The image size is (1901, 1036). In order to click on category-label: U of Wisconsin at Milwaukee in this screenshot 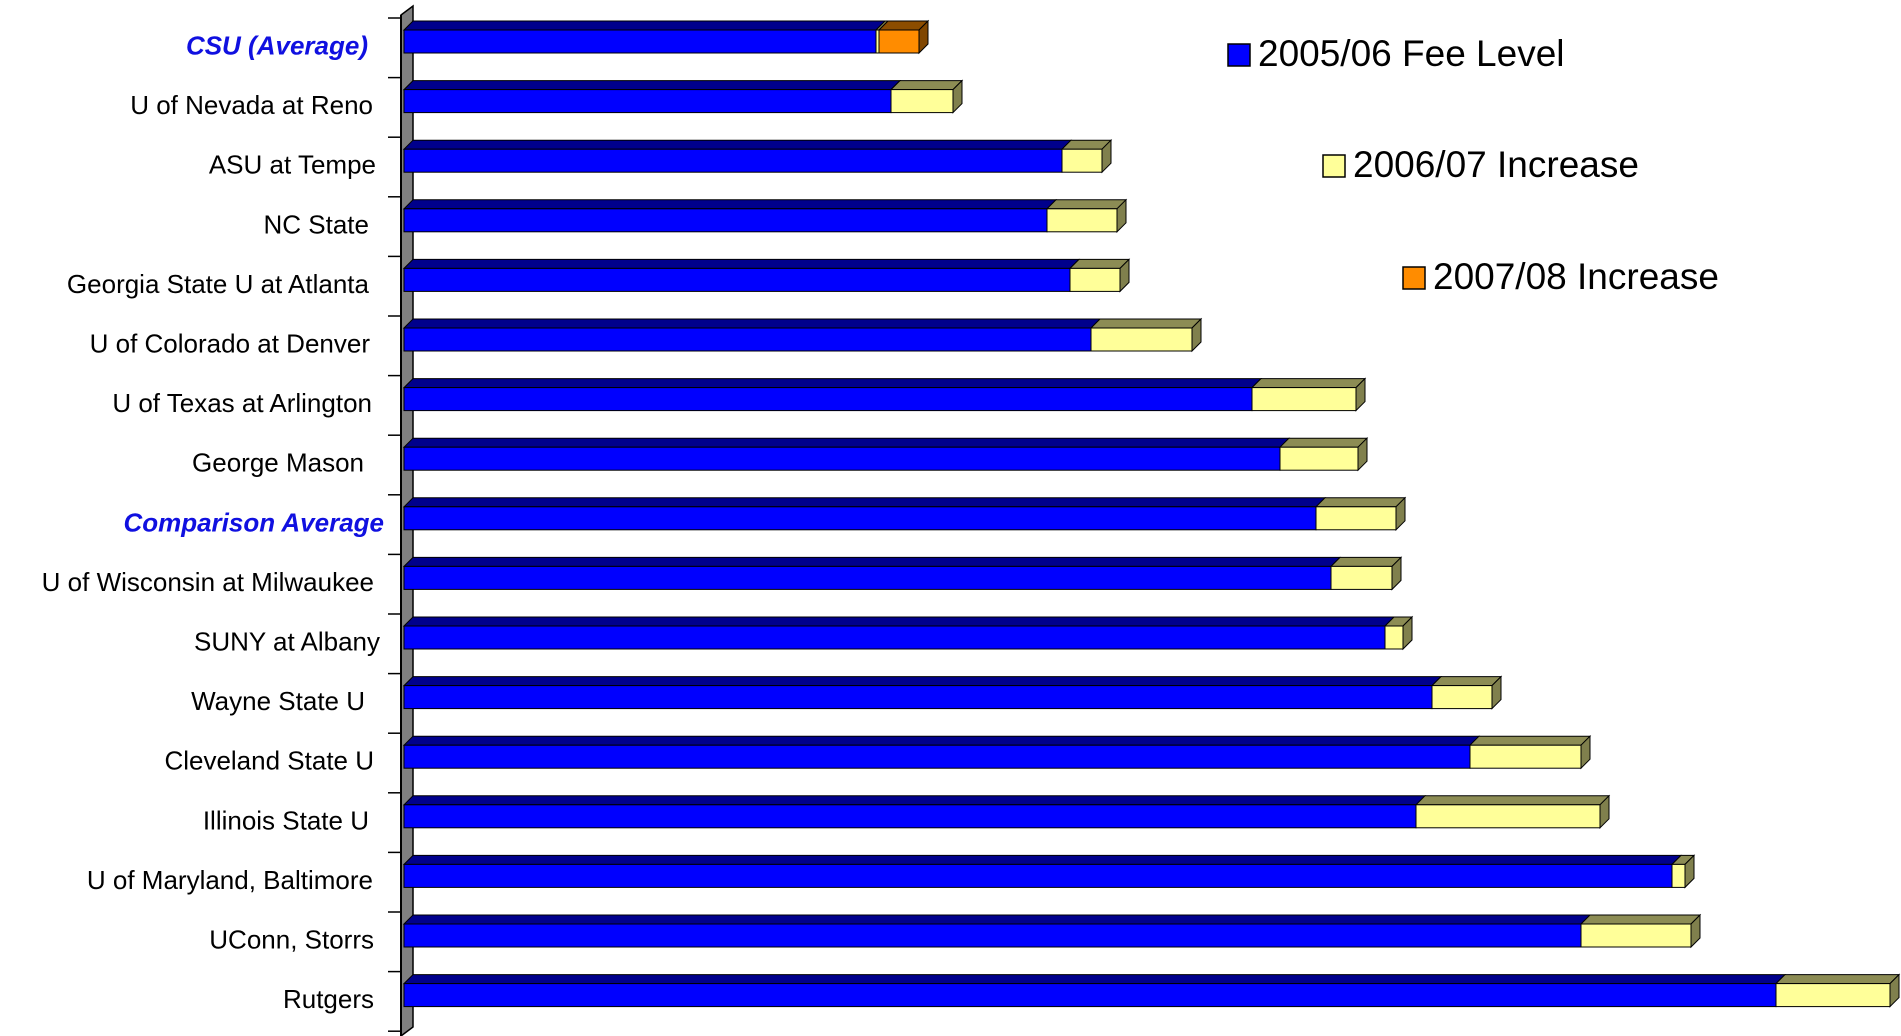, I will do `click(208, 582)`.